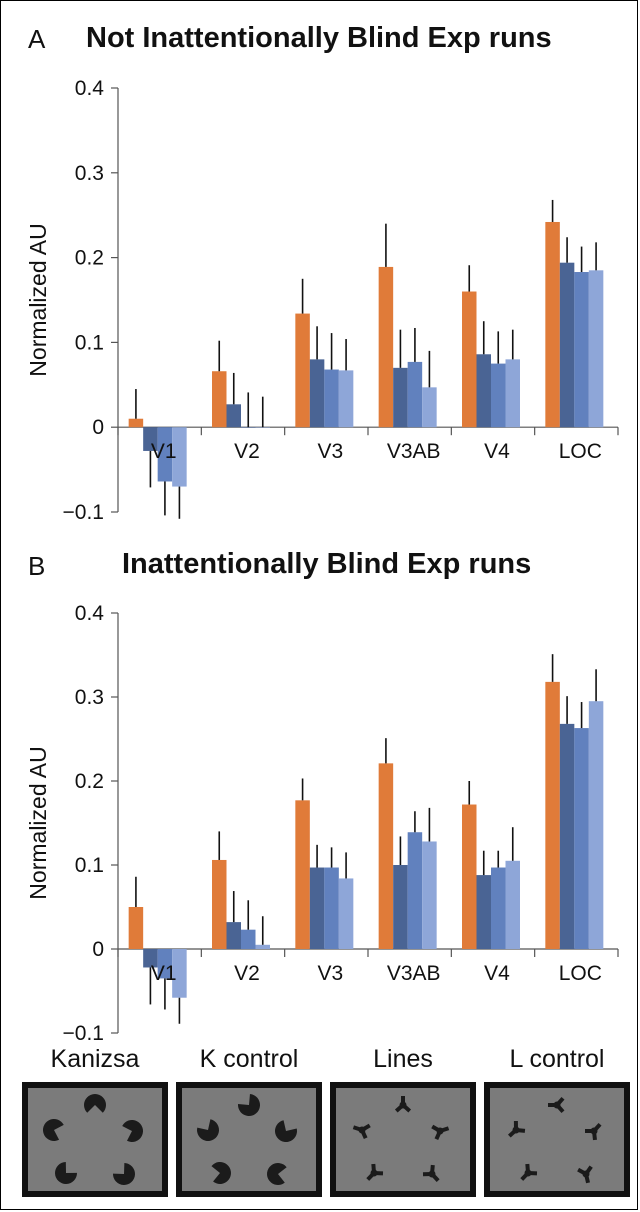  I want to click on legend-label-lines: Lines, so click(403, 1059).